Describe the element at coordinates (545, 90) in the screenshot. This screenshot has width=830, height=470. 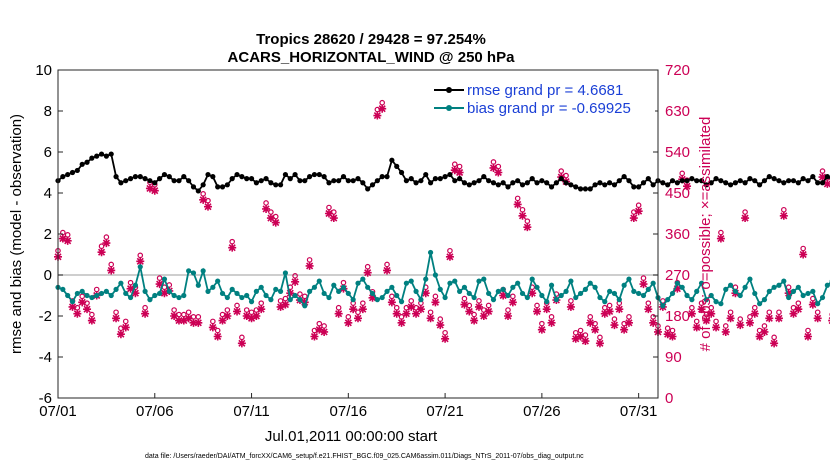
I see `legend-rmse-label: rmse grand pr = 4.6681` at that location.